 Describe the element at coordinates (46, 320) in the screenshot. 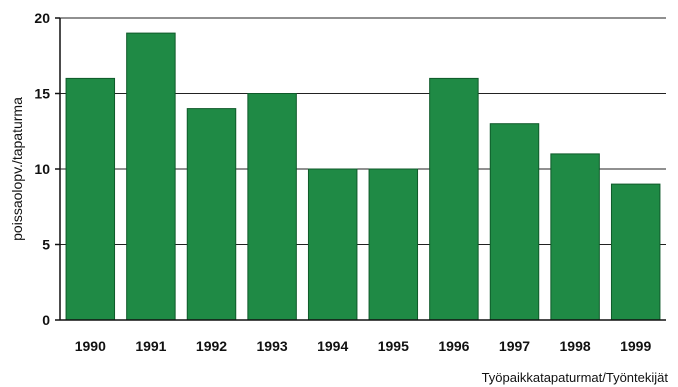

I see `y-tick-label: 0` at that location.